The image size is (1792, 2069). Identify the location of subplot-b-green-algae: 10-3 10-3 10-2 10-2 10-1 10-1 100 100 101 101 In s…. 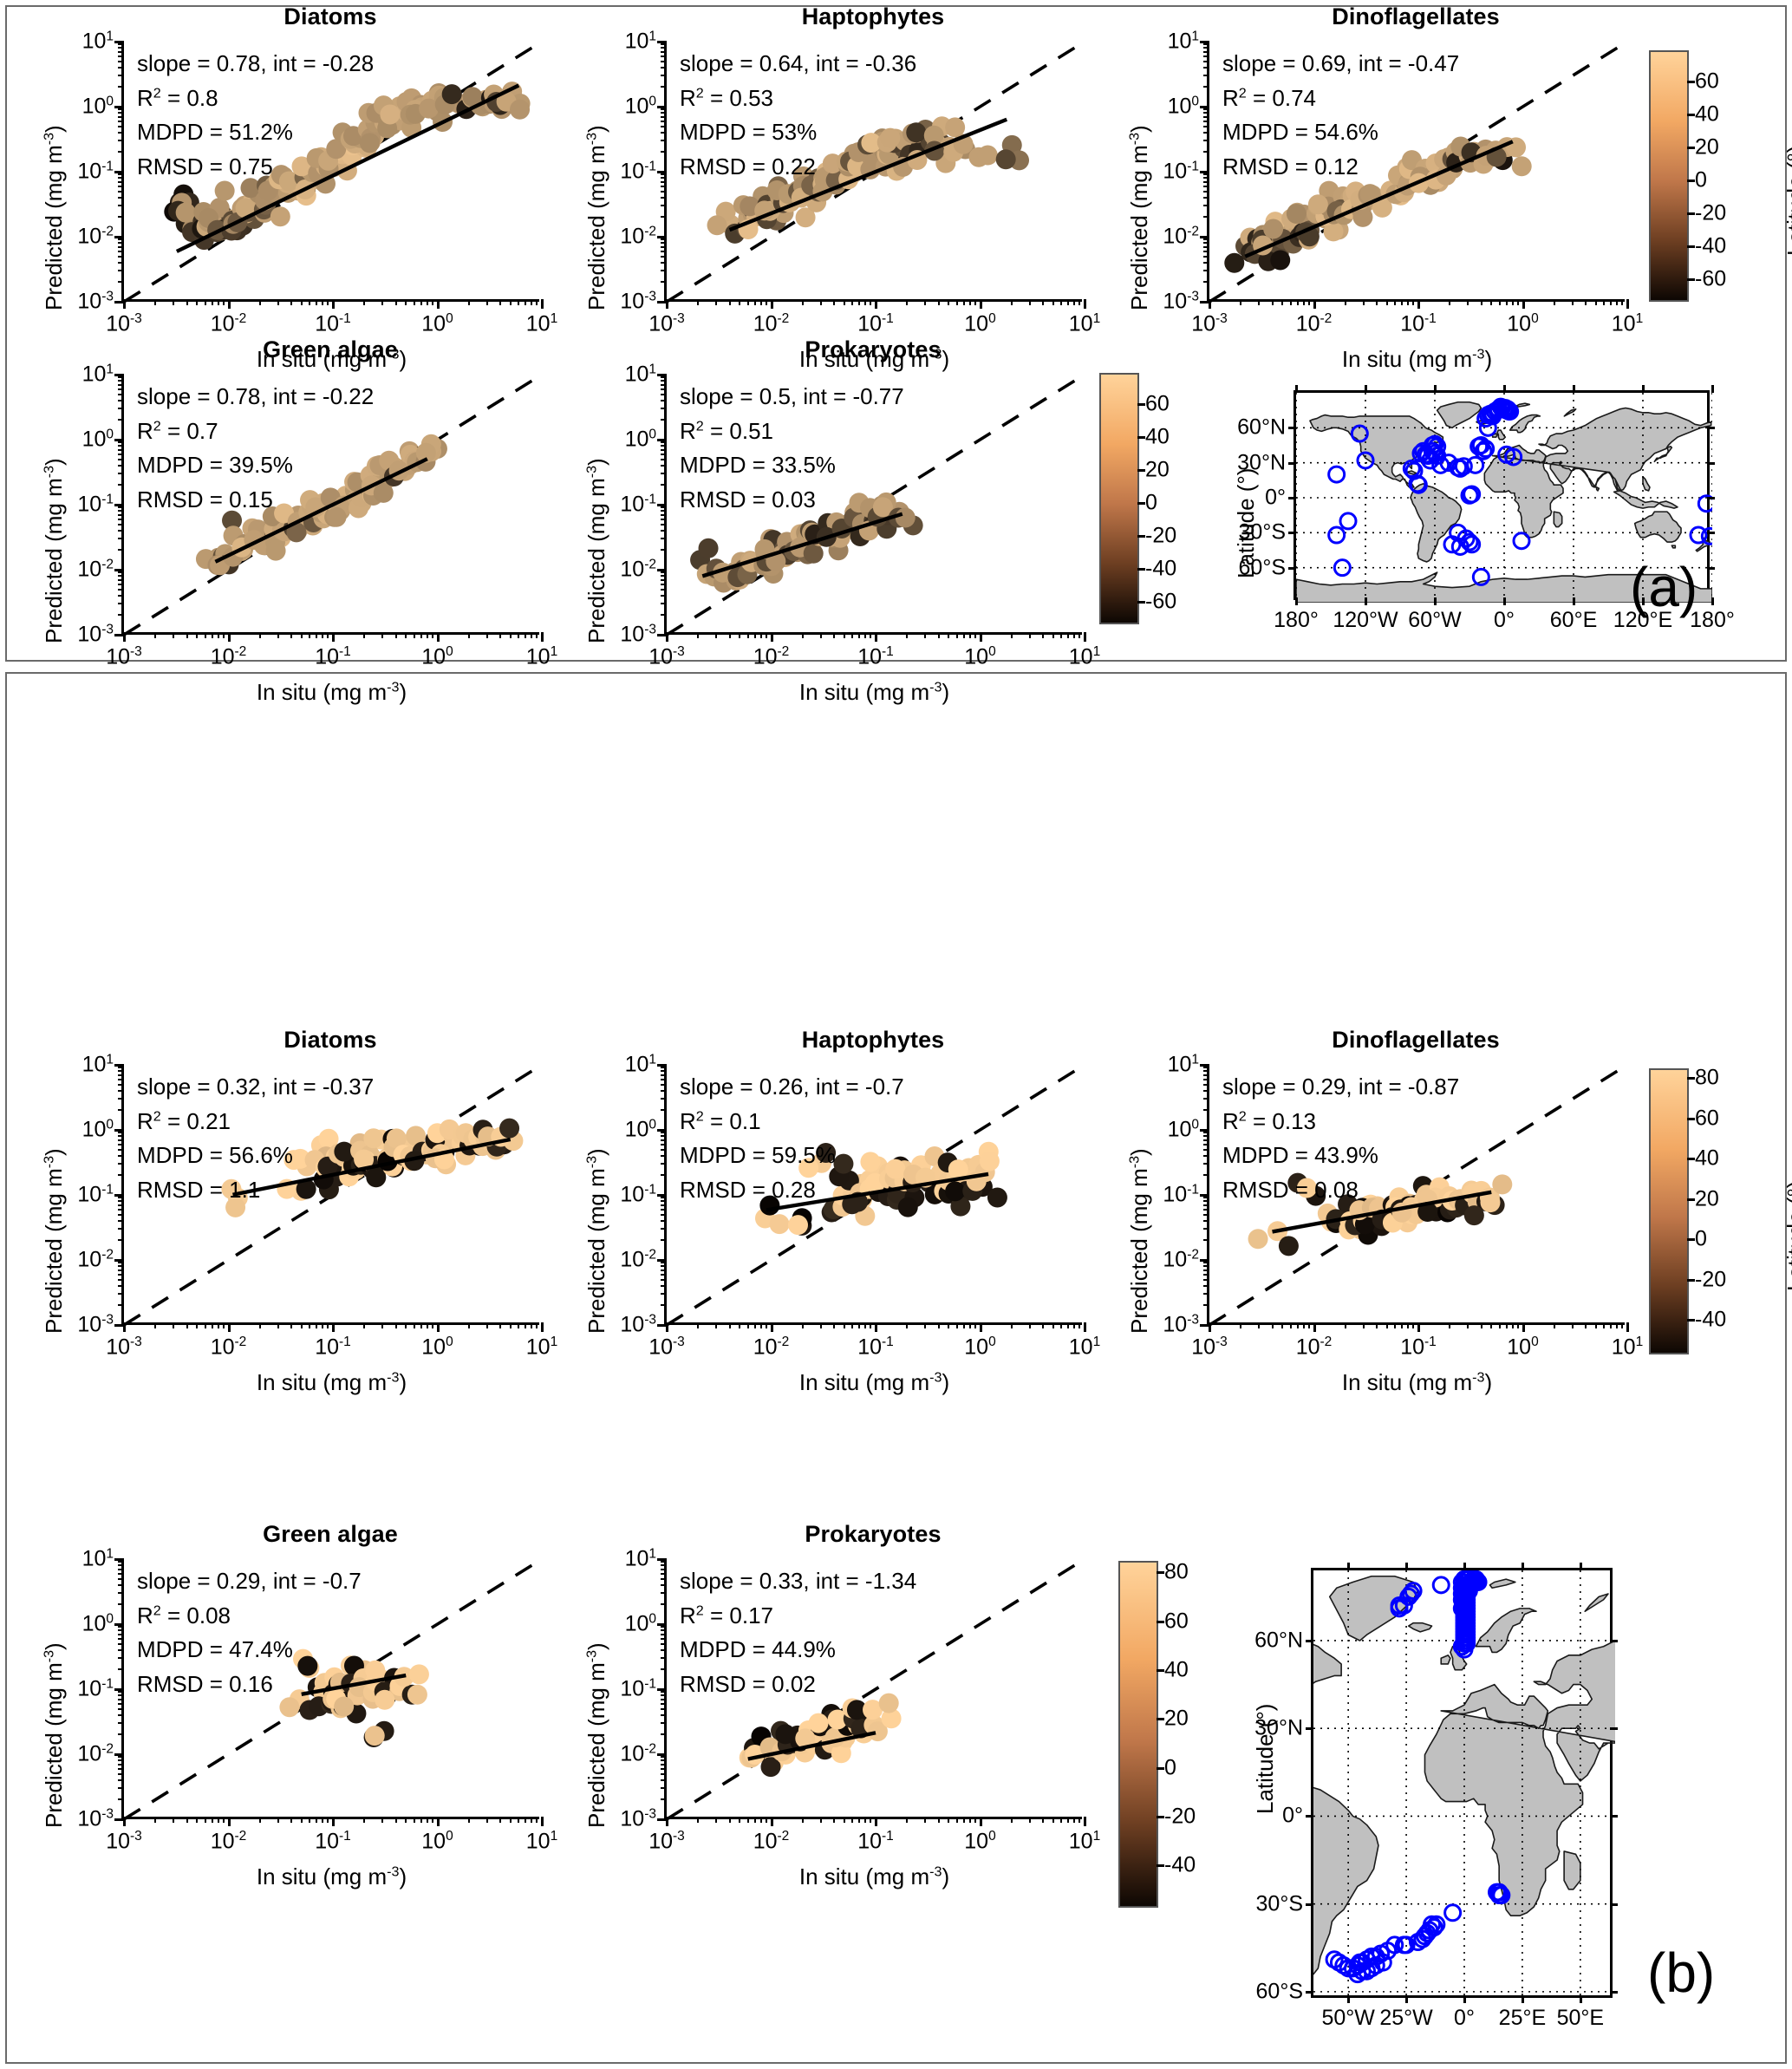
(299, 1705).